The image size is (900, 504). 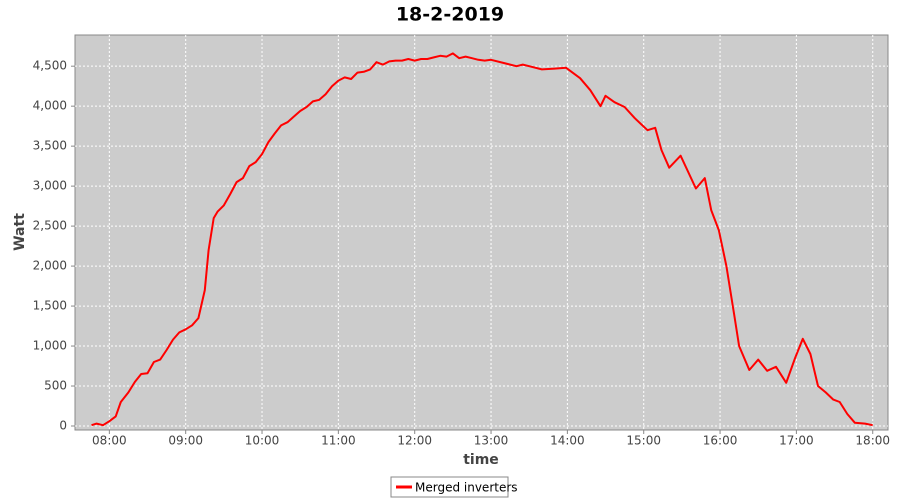 What do you see at coordinates (50, 106) in the screenshot?
I see `y-tick-label: 4,000` at bounding box center [50, 106].